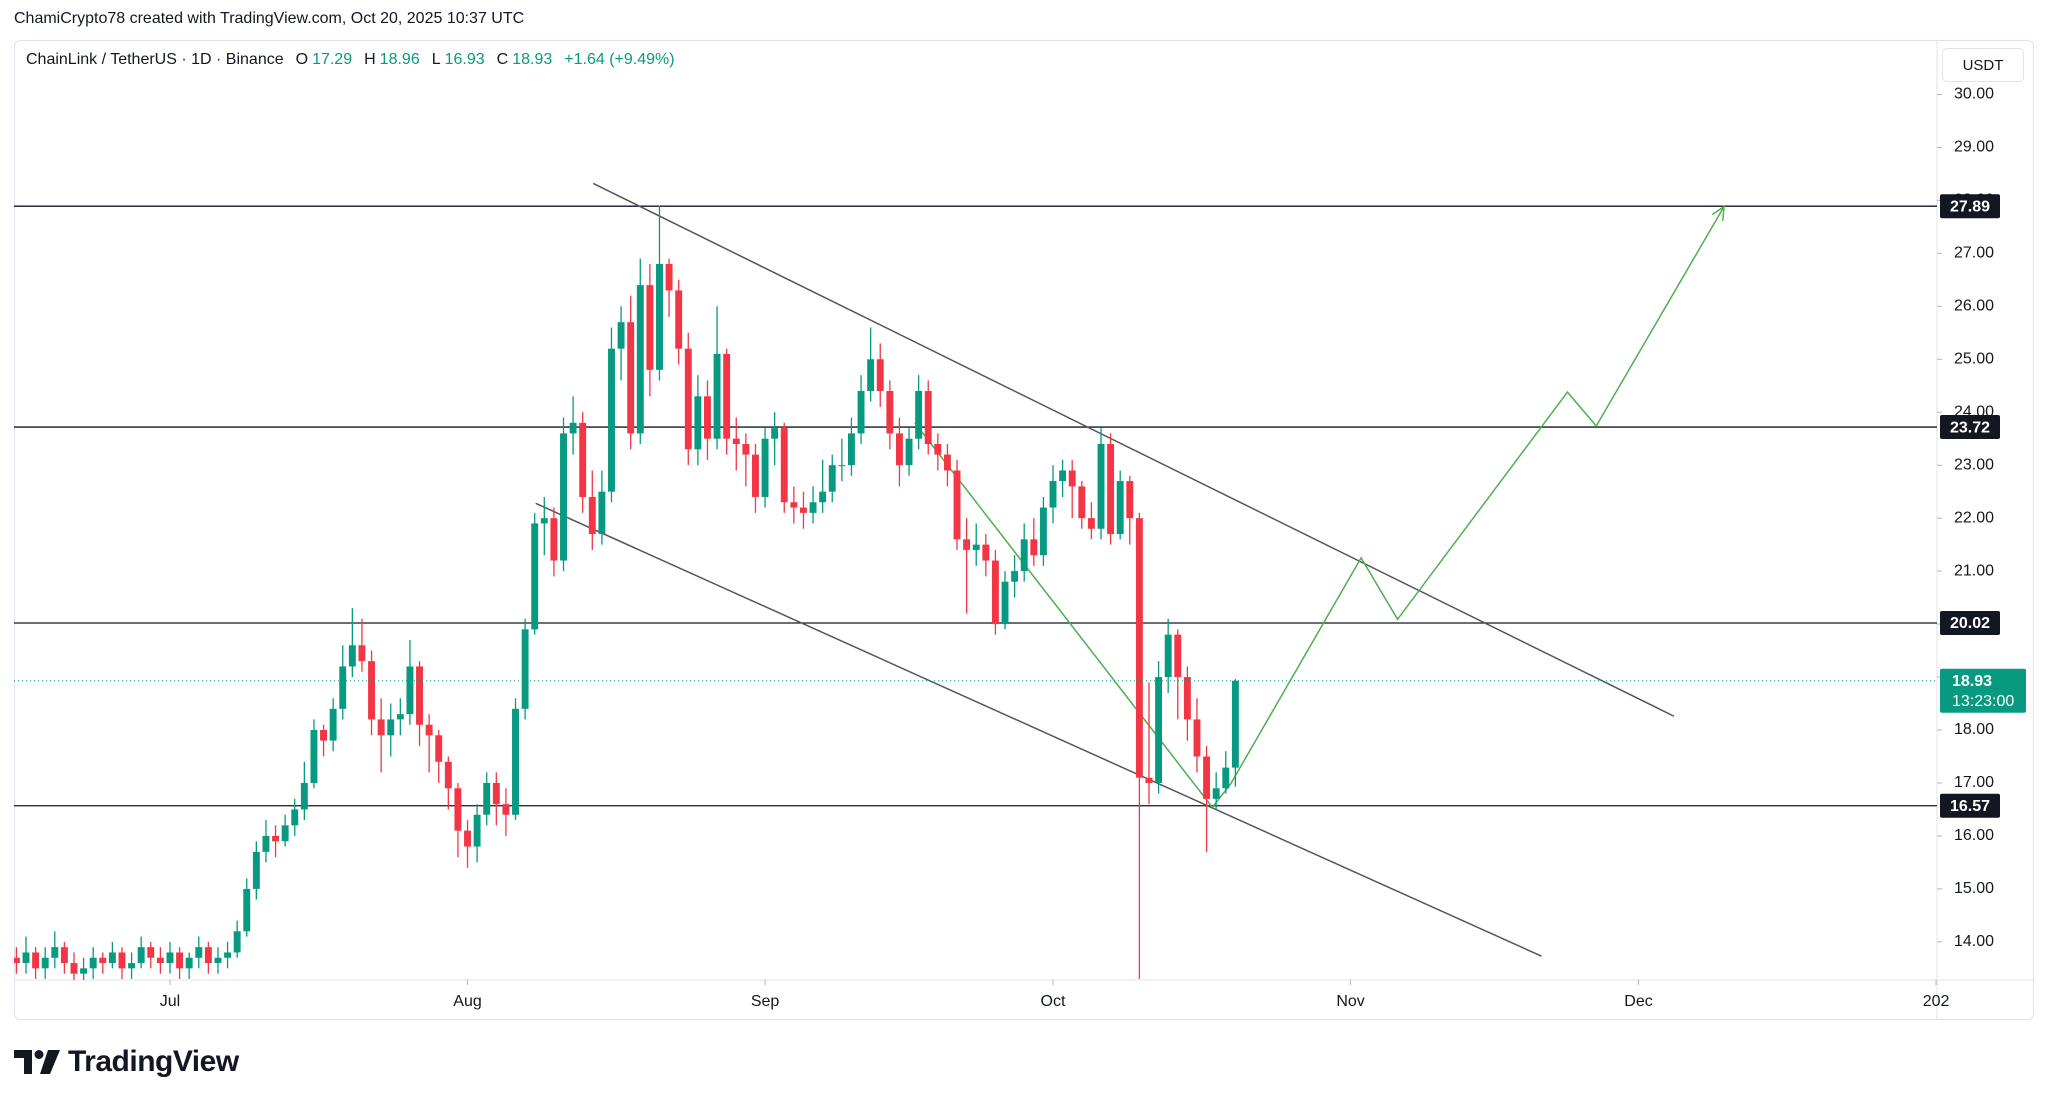 The image size is (2048, 1109). I want to click on legend-label: H, so click(370, 59).